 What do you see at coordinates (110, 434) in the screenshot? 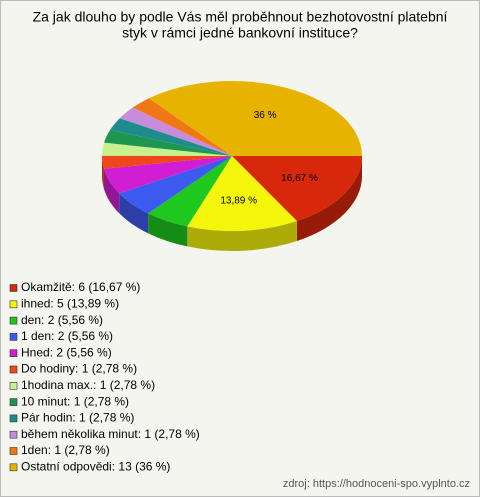
I see `legend-label: během několika minut: 1 (2,78 %)` at bounding box center [110, 434].